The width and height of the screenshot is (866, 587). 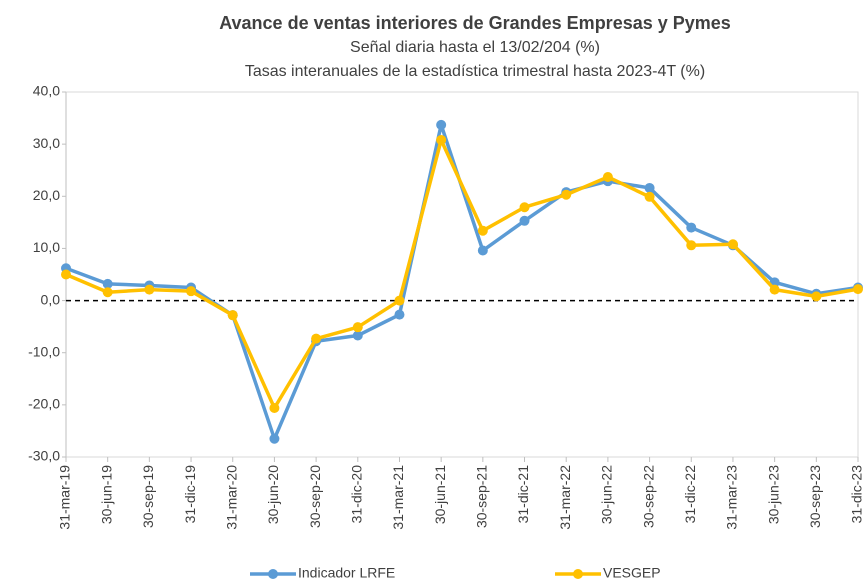 What do you see at coordinates (46, 91) in the screenshot?
I see `y-tick-label: 40,0` at bounding box center [46, 91].